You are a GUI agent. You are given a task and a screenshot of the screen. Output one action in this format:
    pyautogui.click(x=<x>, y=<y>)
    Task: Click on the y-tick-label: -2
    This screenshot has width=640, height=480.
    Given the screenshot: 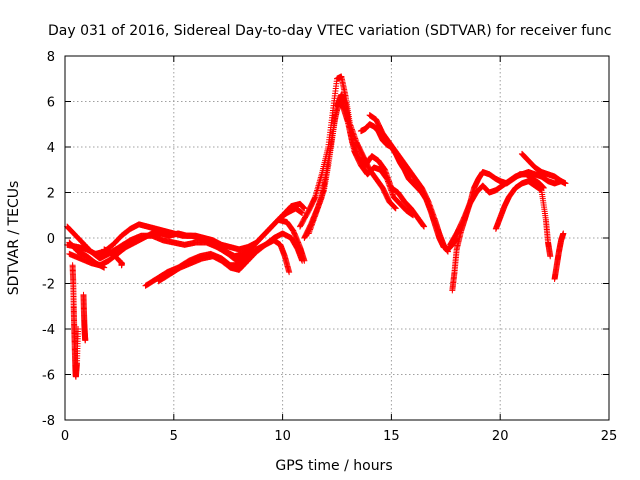 What is the action you would take?
    pyautogui.click(x=48, y=285)
    